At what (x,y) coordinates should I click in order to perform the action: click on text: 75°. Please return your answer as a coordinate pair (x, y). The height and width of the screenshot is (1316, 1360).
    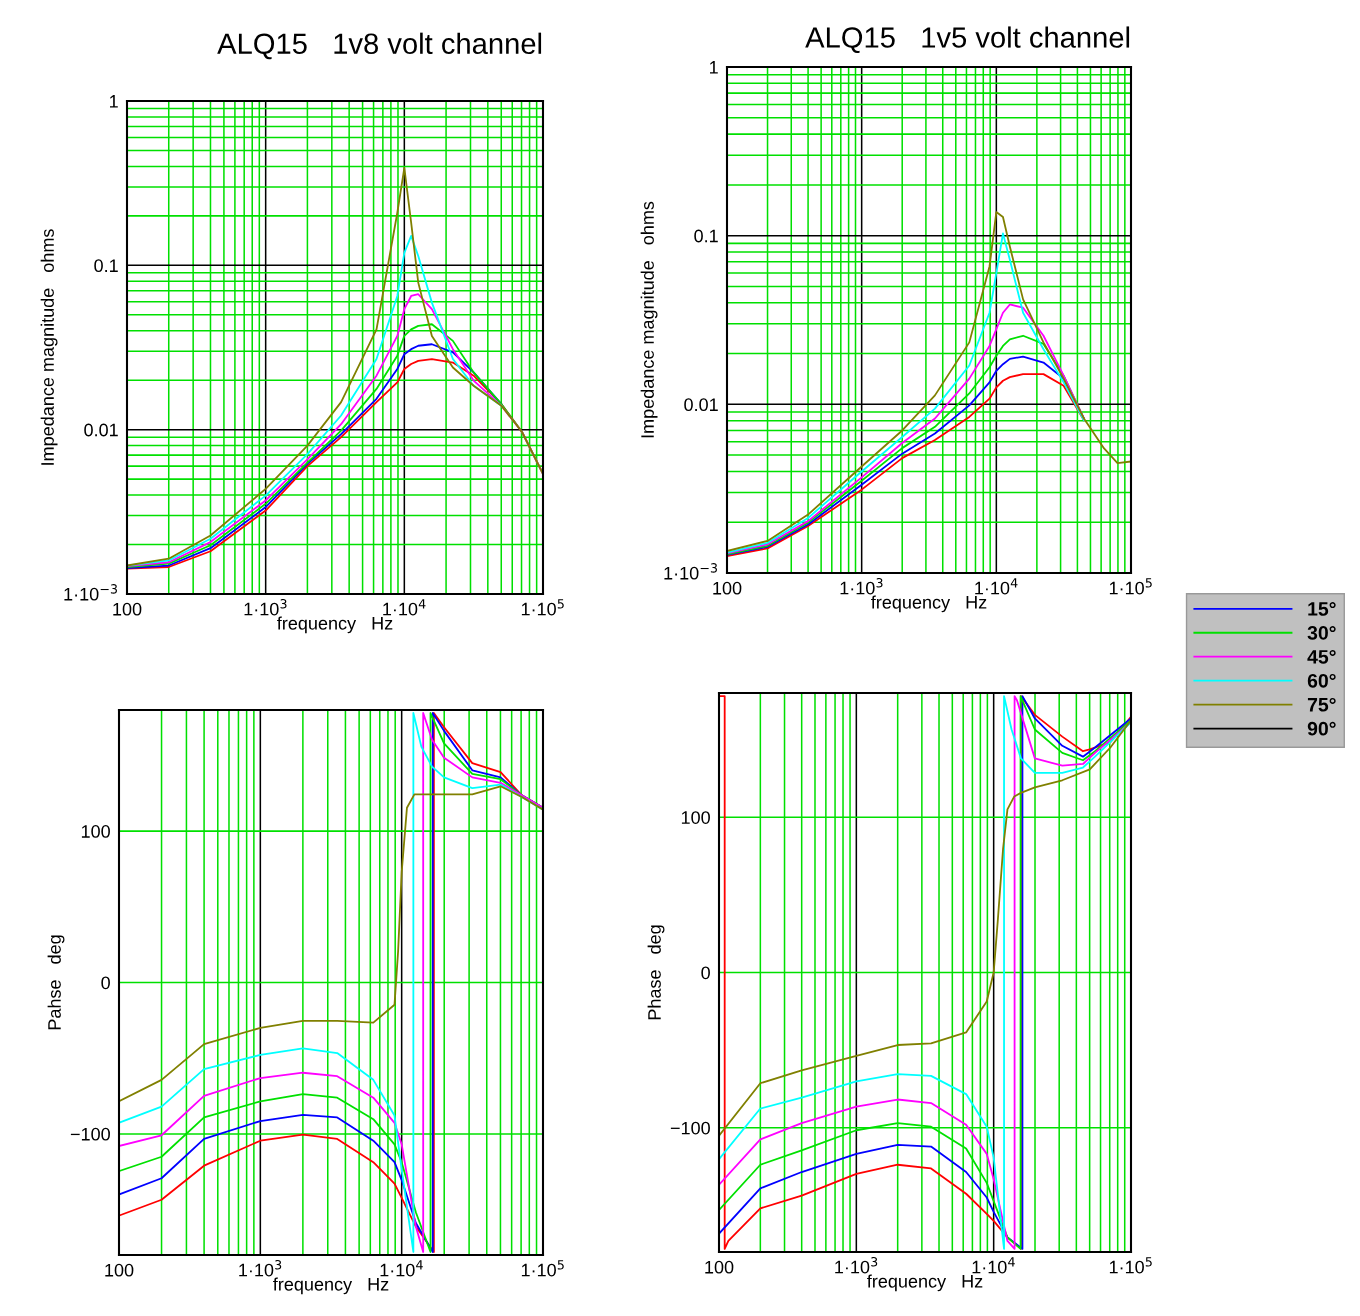
    Looking at the image, I should click on (1321, 704).